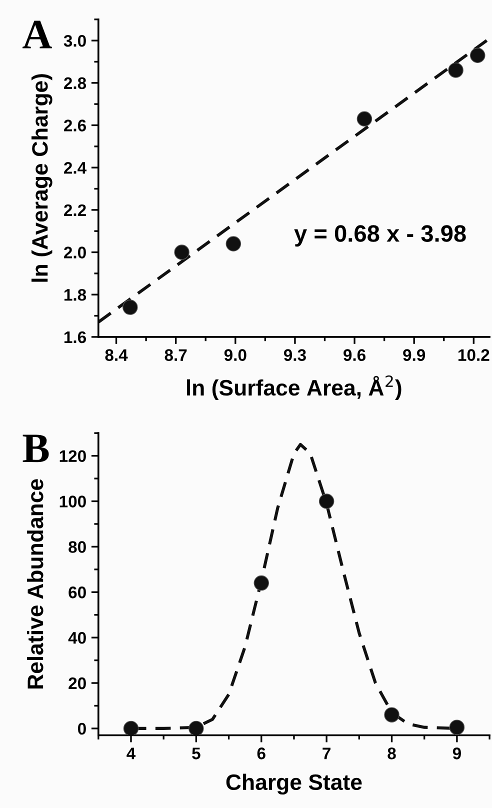 This screenshot has width=492, height=808. What do you see at coordinates (355, 355) in the screenshot?
I see `x-tick-label: 9.6` at bounding box center [355, 355].